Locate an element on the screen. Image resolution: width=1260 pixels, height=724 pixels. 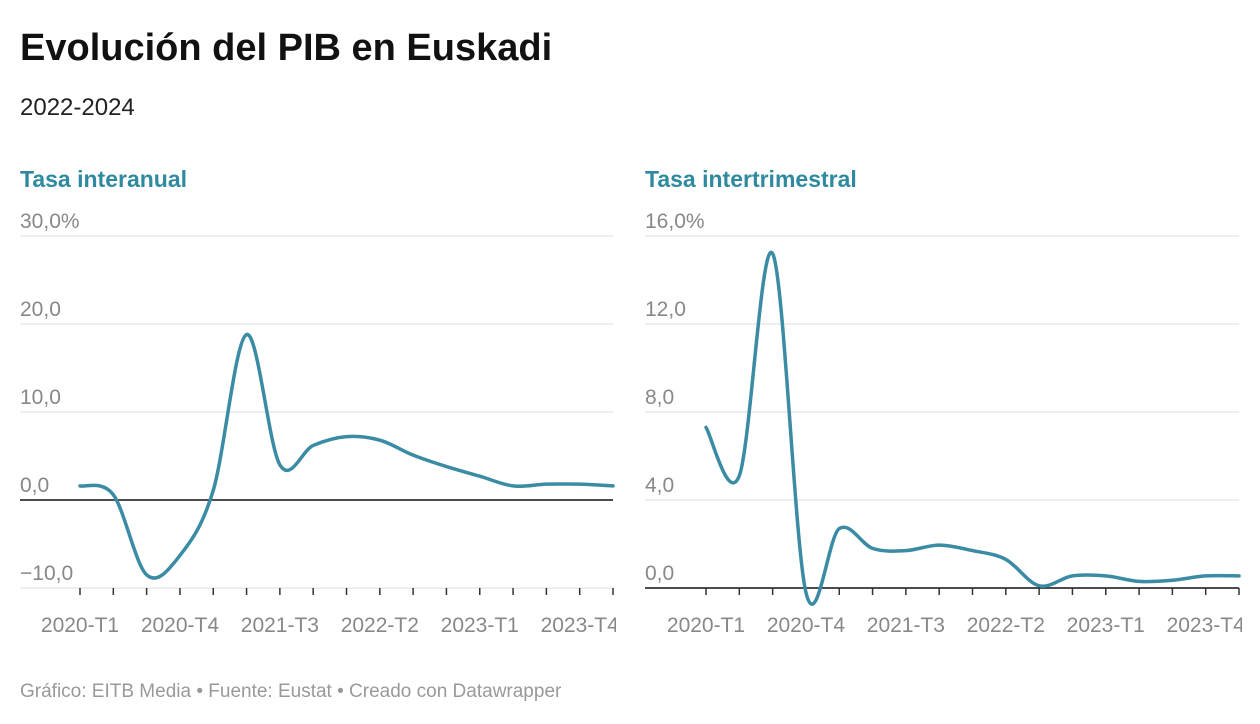
y-tick-label: 4,0 is located at coordinates (659, 485).